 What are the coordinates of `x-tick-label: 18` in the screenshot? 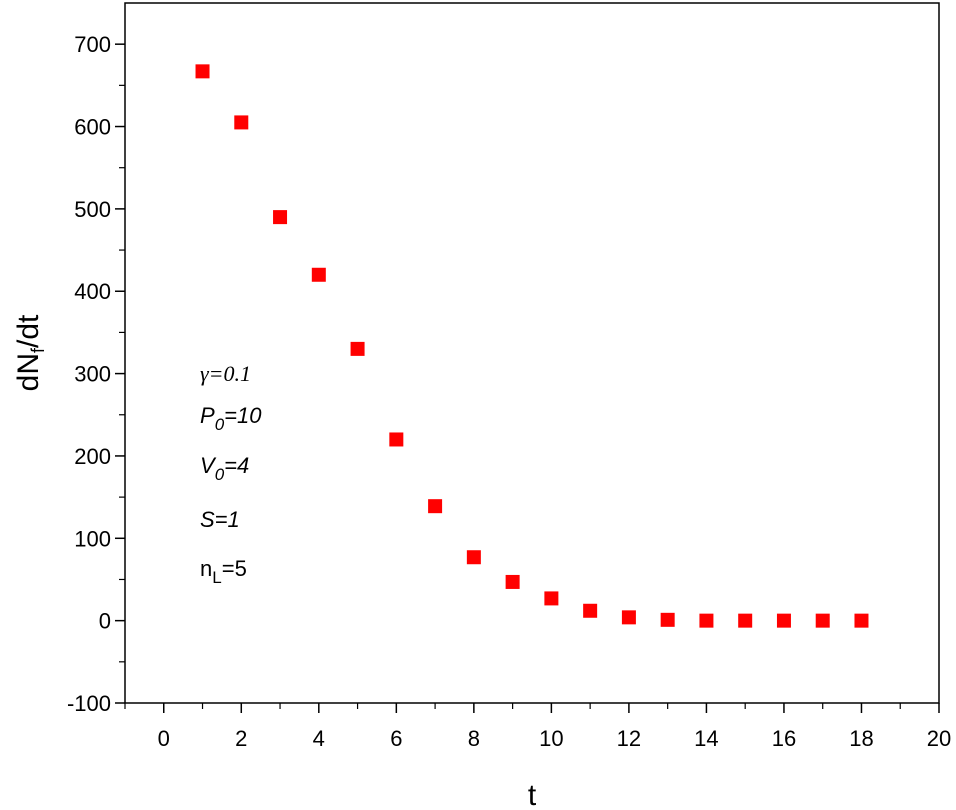 It's located at (861, 738).